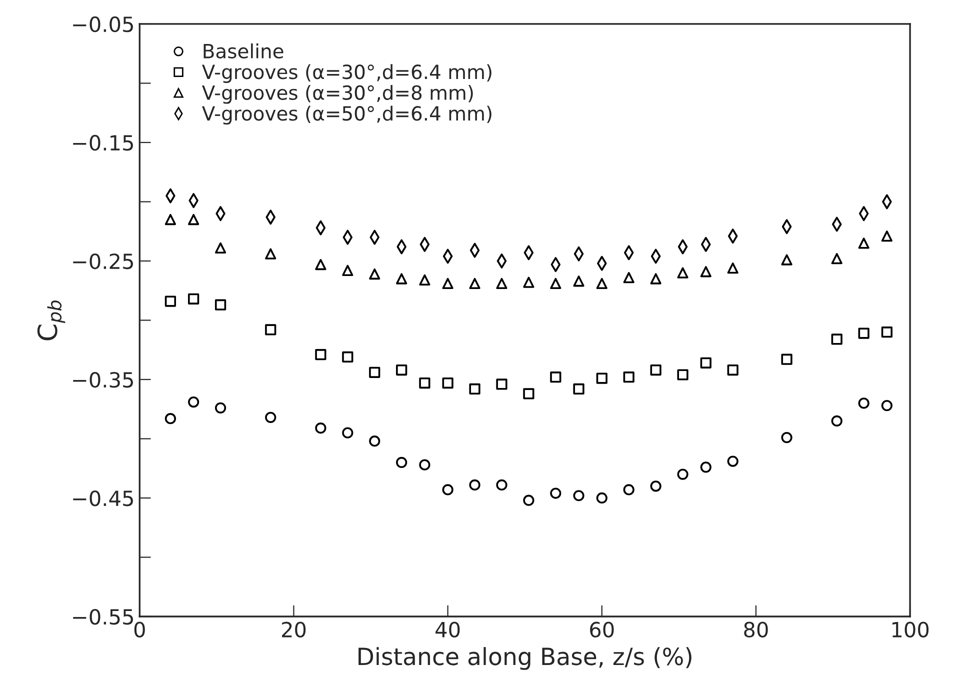  Describe the element at coordinates (756, 630) in the screenshot. I see `x-tick-label: 80` at that location.